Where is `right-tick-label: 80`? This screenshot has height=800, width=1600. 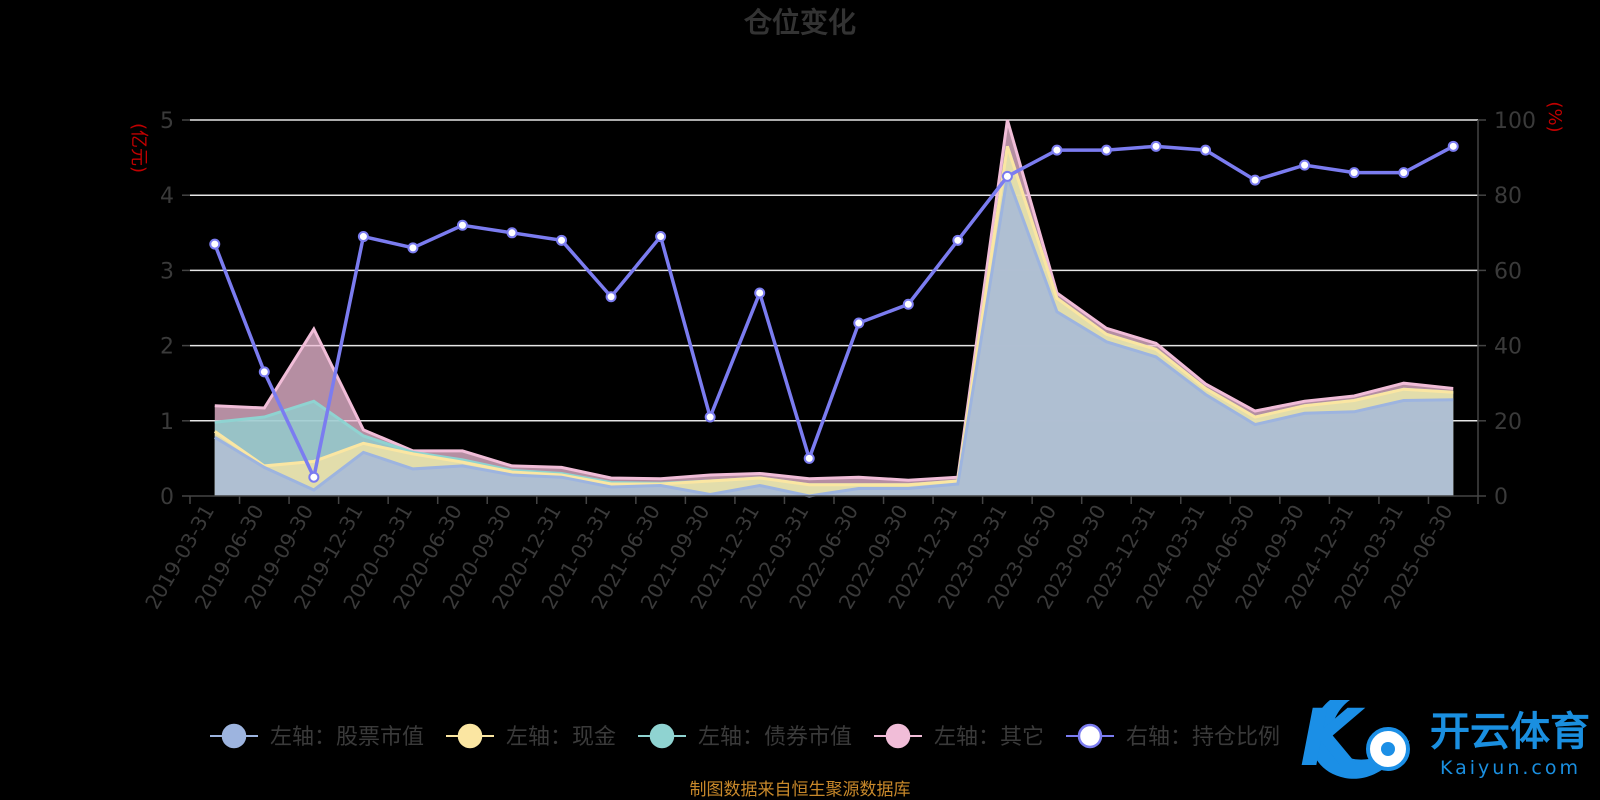
right-tick-label: 80 is located at coordinates (1508, 196).